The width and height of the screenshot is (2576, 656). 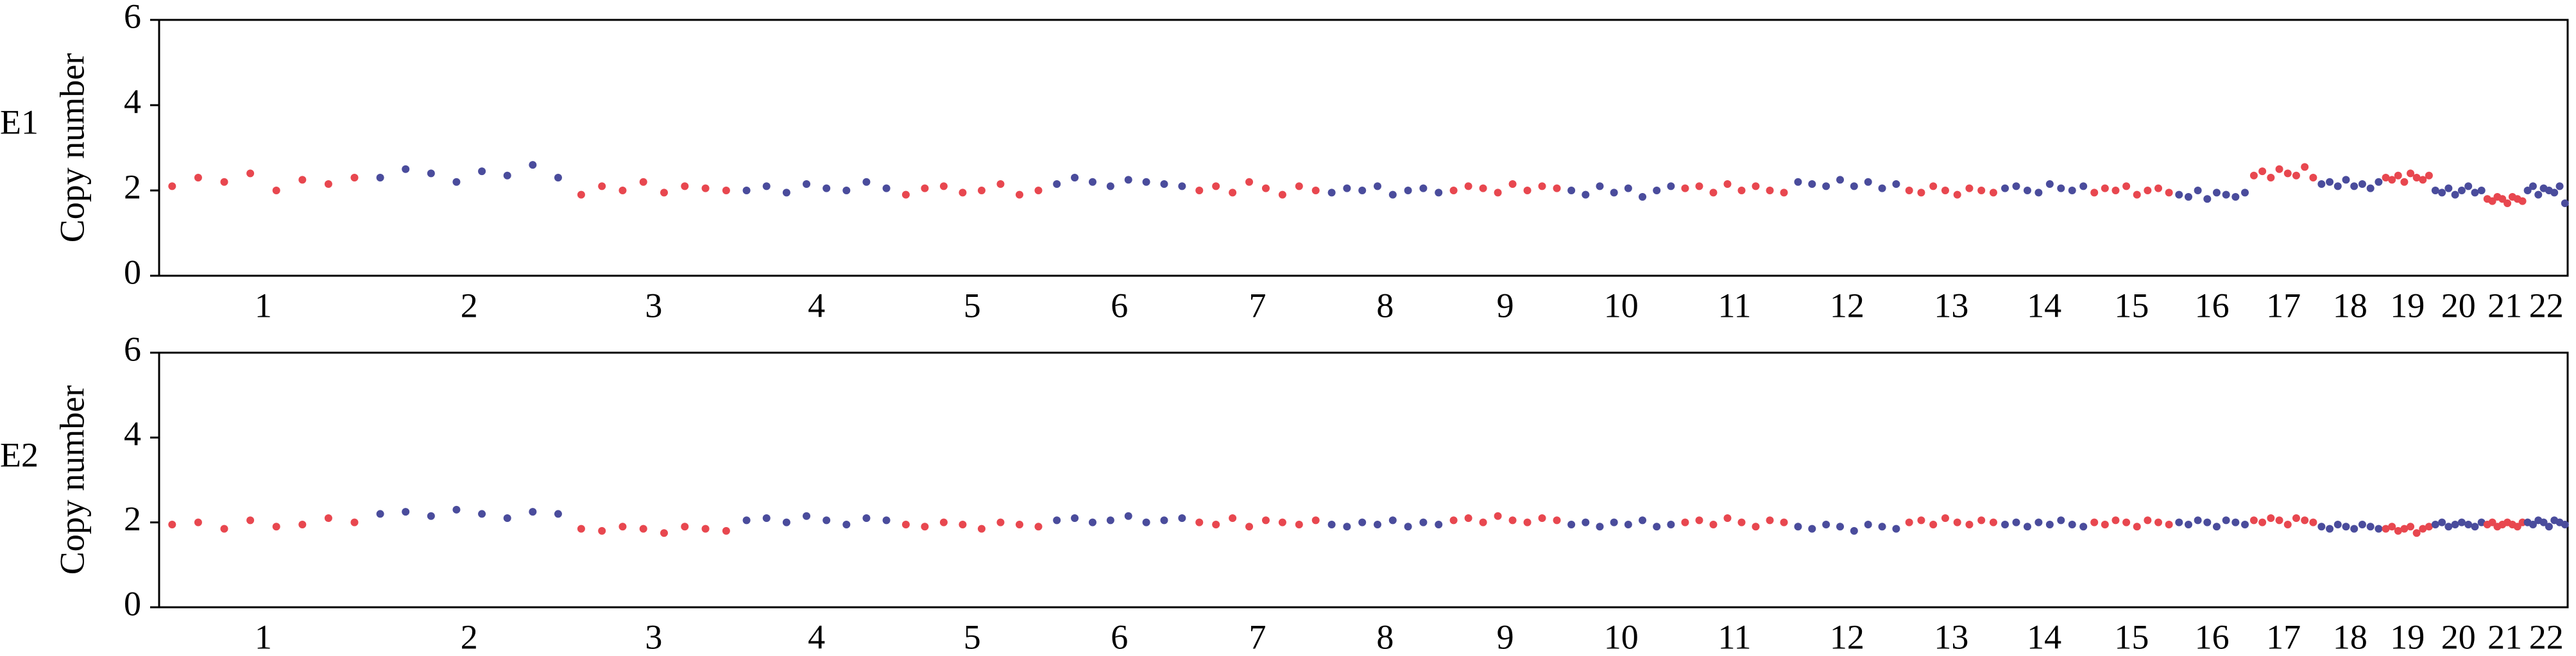 I want to click on x-tick-label: 12, so click(x=1847, y=305).